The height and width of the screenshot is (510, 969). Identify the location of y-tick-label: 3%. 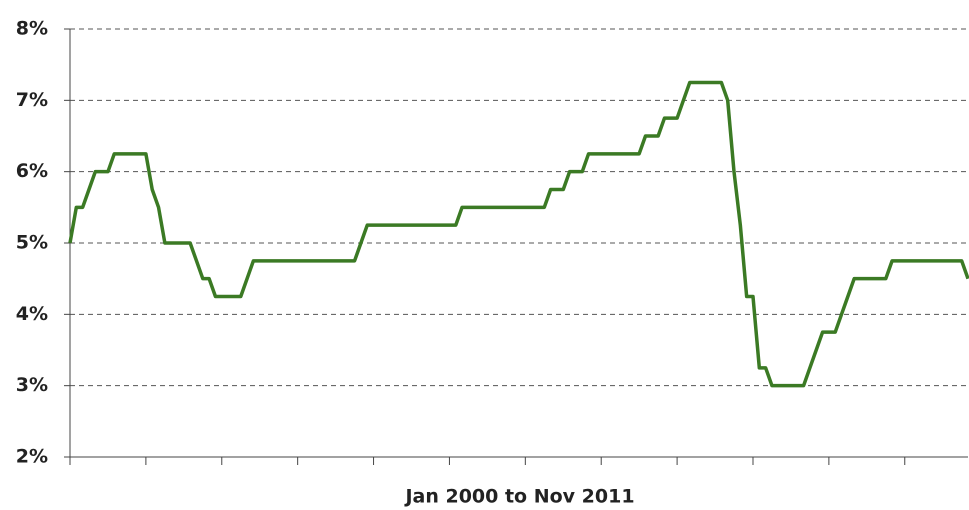
(32, 385).